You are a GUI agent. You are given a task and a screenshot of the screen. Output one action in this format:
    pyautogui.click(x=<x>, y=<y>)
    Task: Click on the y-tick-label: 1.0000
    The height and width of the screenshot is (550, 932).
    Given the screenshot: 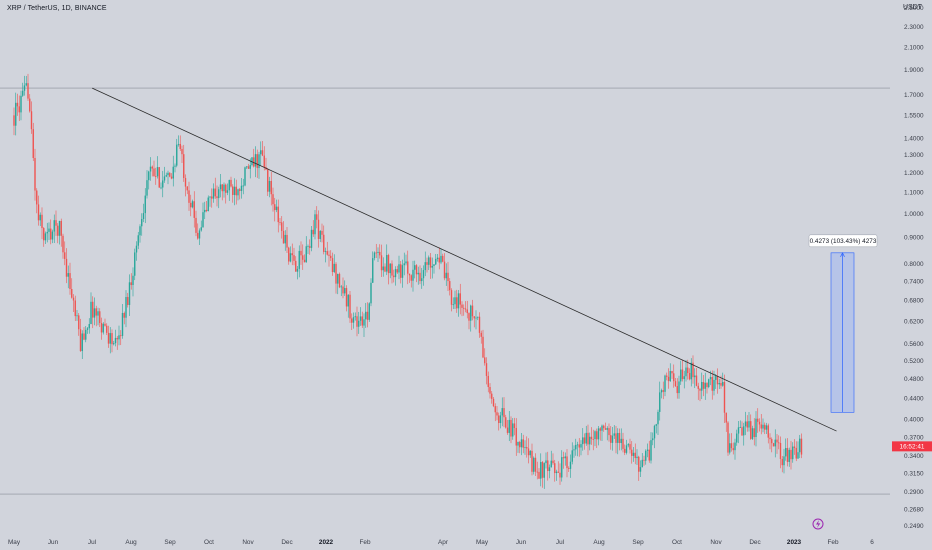 What is the action you would take?
    pyautogui.click(x=914, y=214)
    